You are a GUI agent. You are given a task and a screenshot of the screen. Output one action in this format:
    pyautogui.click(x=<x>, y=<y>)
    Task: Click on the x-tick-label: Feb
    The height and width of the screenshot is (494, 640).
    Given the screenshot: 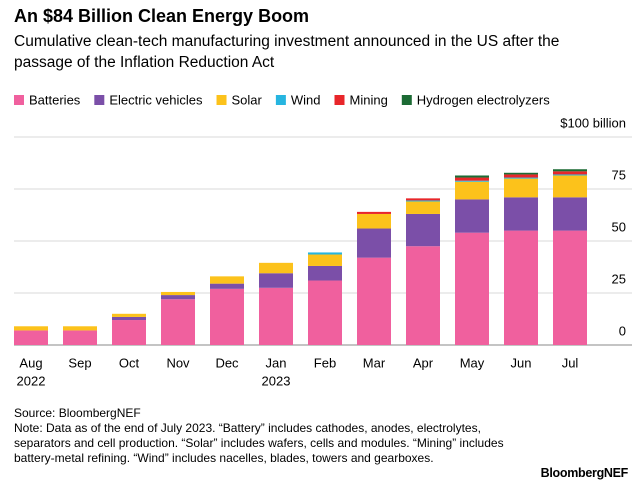 What is the action you would take?
    pyautogui.click(x=325, y=362)
    